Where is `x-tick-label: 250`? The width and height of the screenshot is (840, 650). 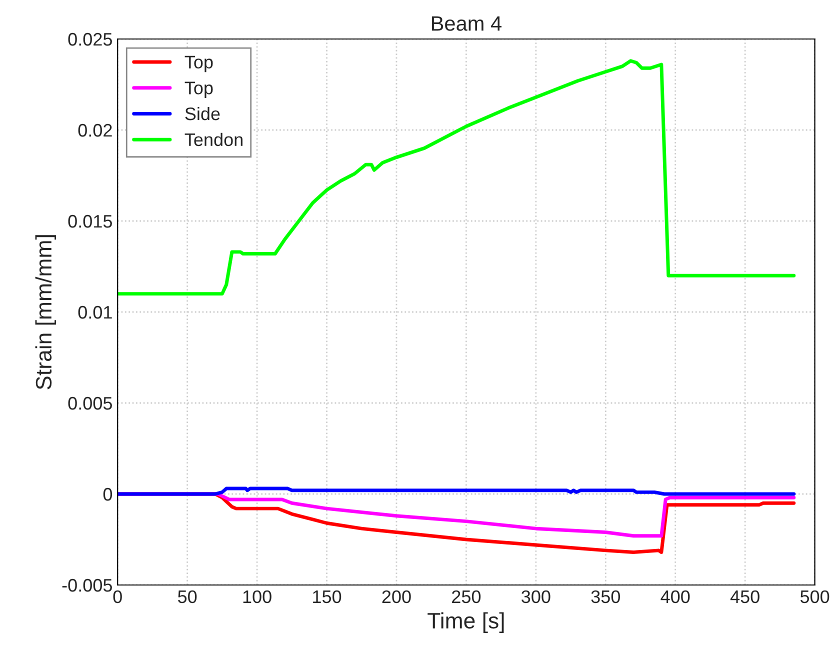
x-tick-label: 250 is located at coordinates (466, 597).